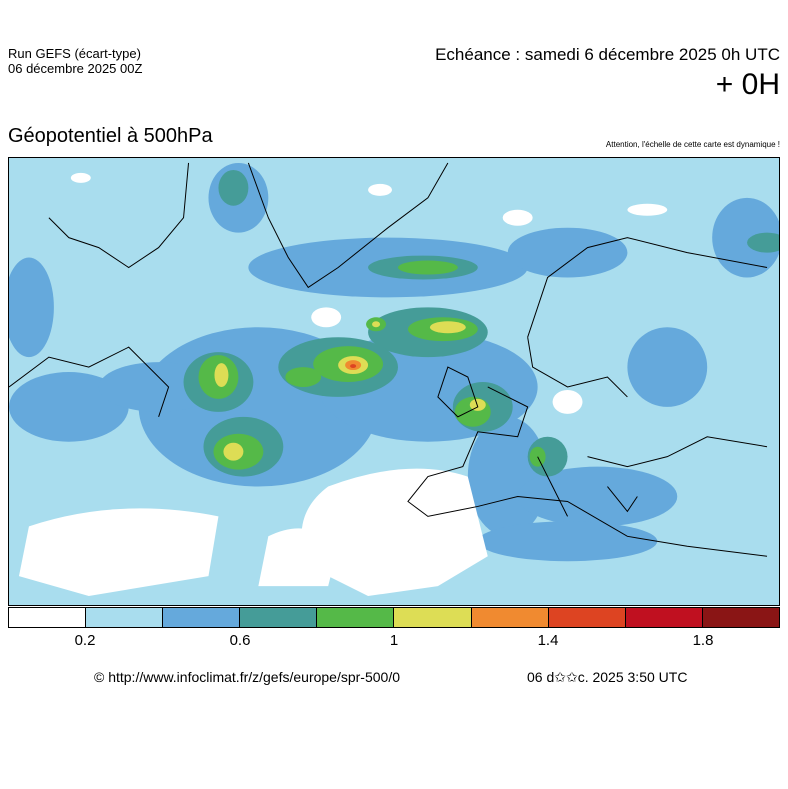 The width and height of the screenshot is (788, 789). I want to click on forecast-lead-time: + 0H, so click(747, 84).